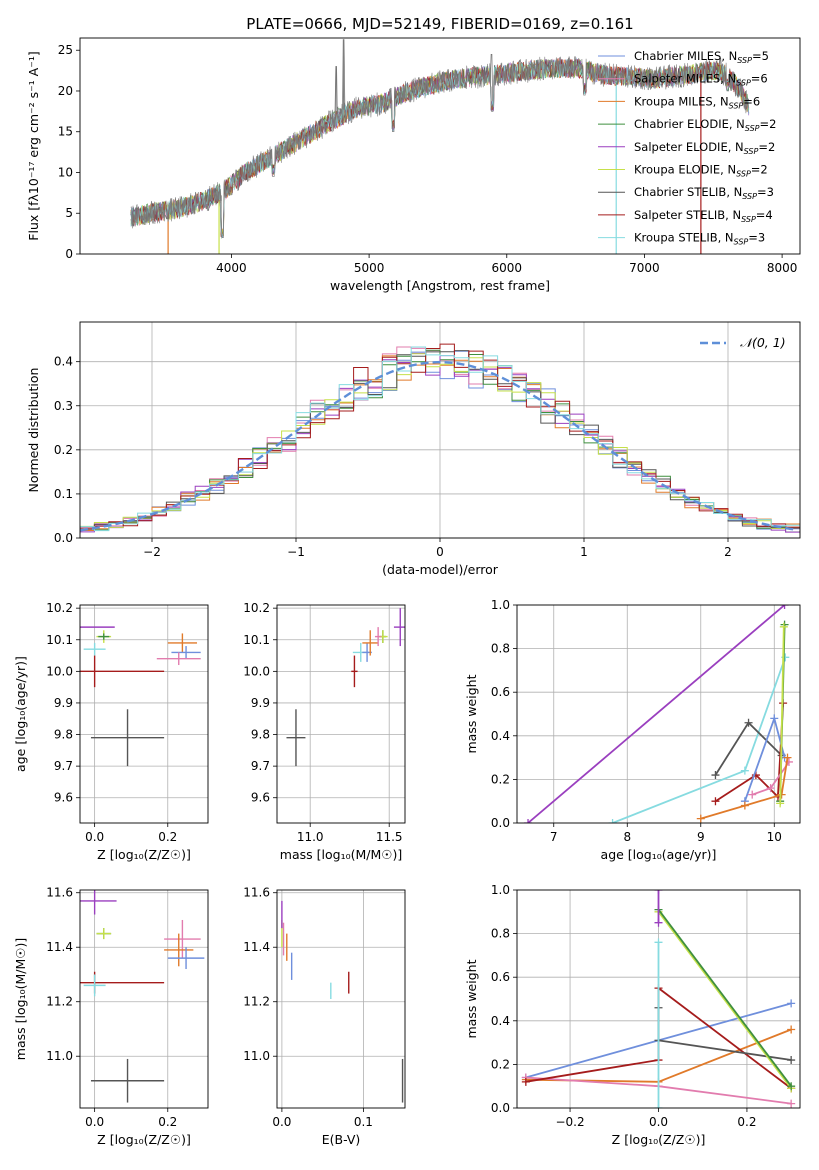  I want to click on x-tick-label: 4000, so click(231, 268).